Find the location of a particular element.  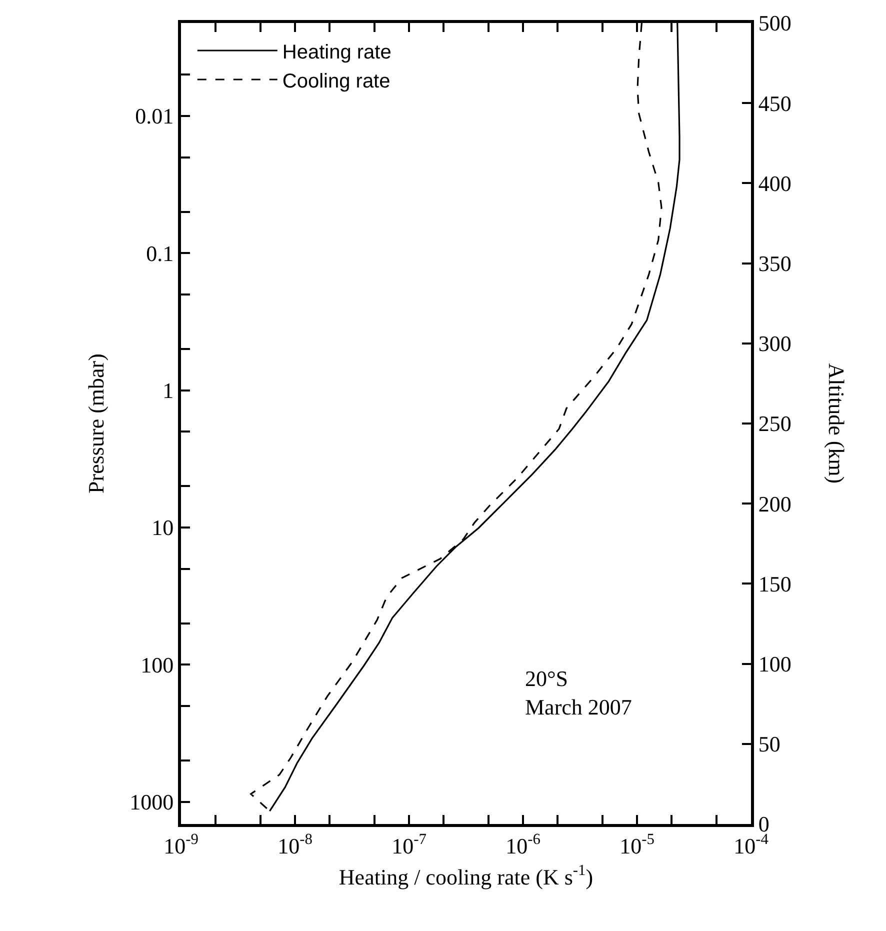

x-tick-label: 10$^{-7}$ is located at coordinates (409, 844).